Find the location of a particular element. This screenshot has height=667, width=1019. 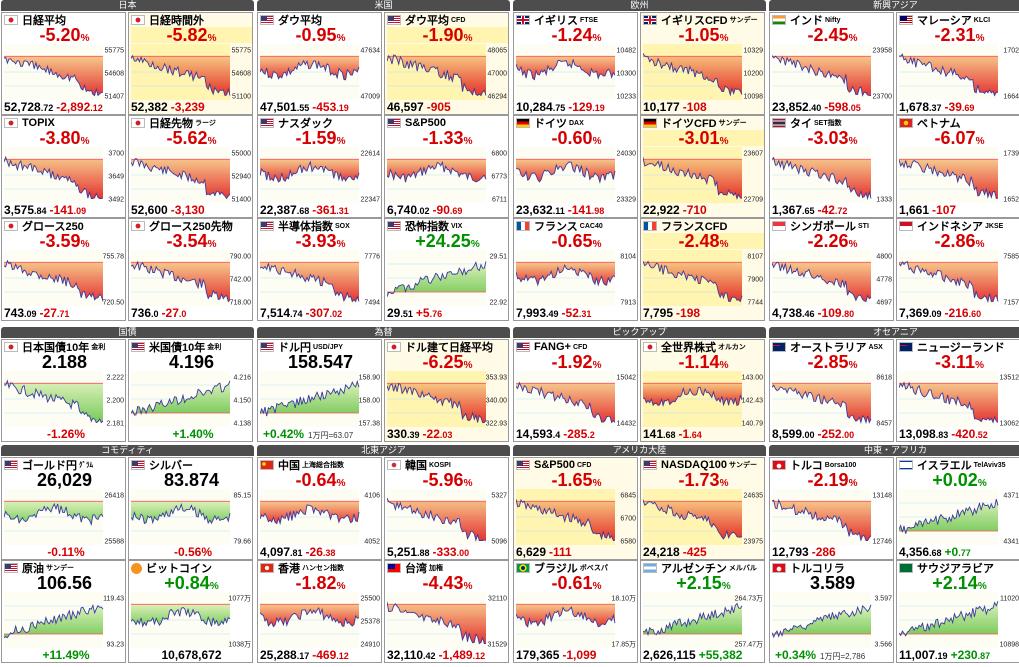

market-tile: 原油 サンデー 106.56 119.43 93.23 +11.49% is located at coordinates (63, 611).